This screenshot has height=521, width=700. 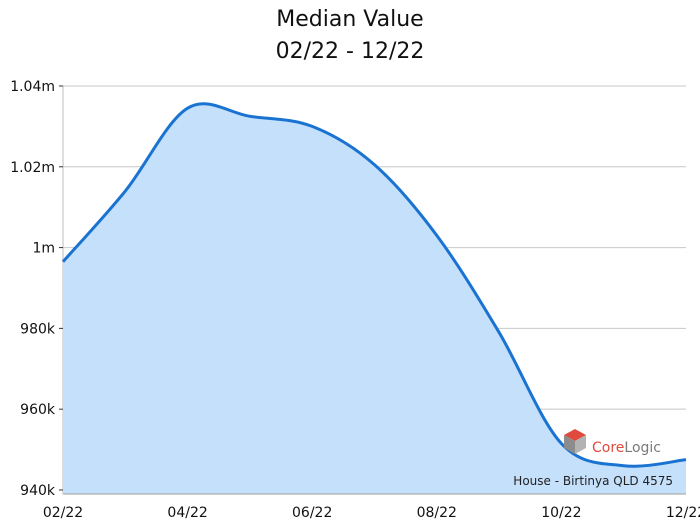 What do you see at coordinates (437, 513) in the screenshot?
I see `x-tick-label: 08/22` at bounding box center [437, 513].